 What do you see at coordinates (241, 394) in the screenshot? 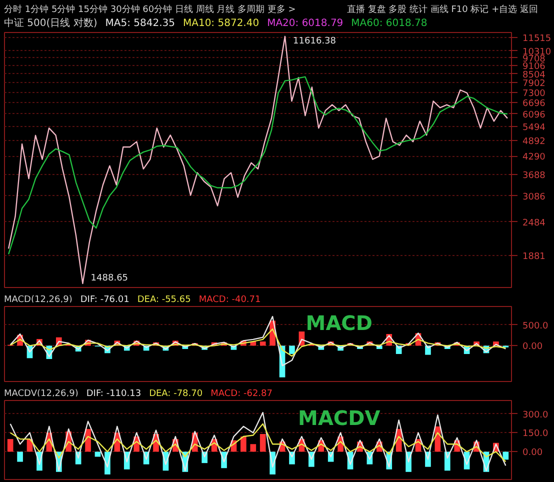
I see `text: MACD: -62.87` at bounding box center [241, 394].